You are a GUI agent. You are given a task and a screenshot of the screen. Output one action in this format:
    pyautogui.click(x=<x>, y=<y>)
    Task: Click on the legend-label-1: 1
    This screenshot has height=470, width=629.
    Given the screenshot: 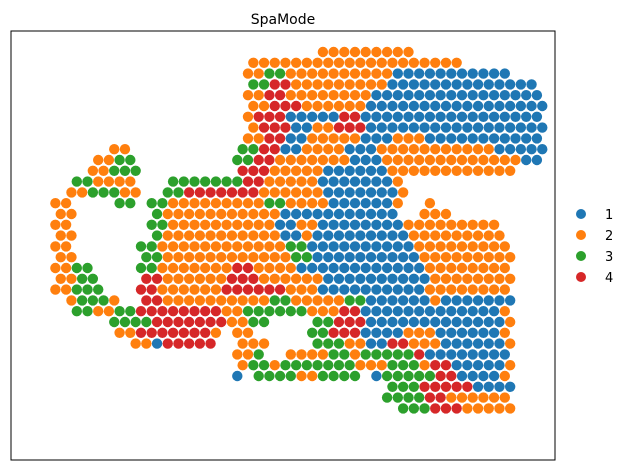 What is the action you would take?
    pyautogui.click(x=609, y=215)
    